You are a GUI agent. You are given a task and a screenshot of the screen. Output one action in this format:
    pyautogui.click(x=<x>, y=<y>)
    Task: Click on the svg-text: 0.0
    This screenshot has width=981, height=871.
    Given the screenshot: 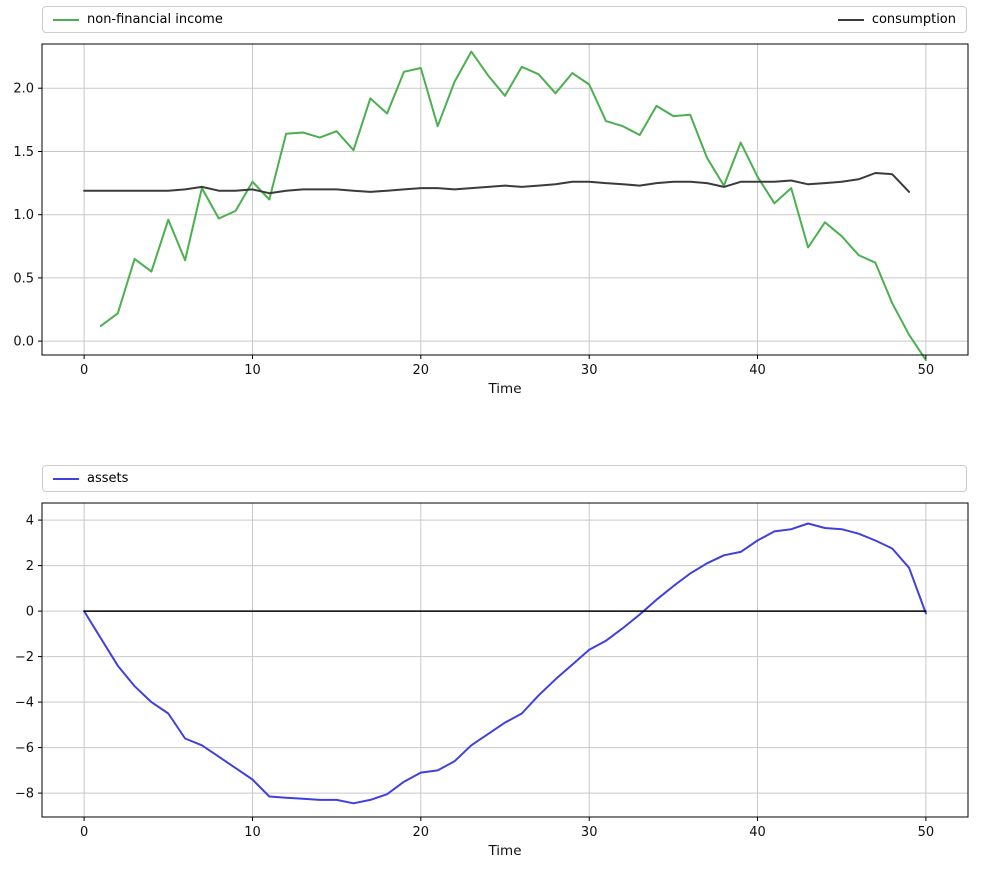 What is the action you would take?
    pyautogui.click(x=23, y=342)
    